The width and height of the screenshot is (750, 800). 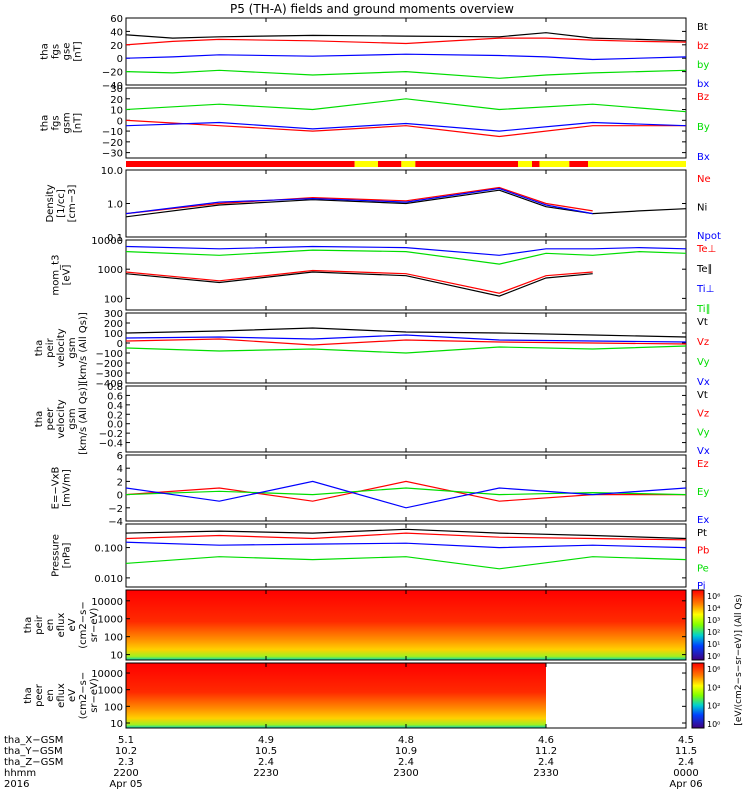 I want to click on legend-p8-1: Pb, so click(x=703, y=551).